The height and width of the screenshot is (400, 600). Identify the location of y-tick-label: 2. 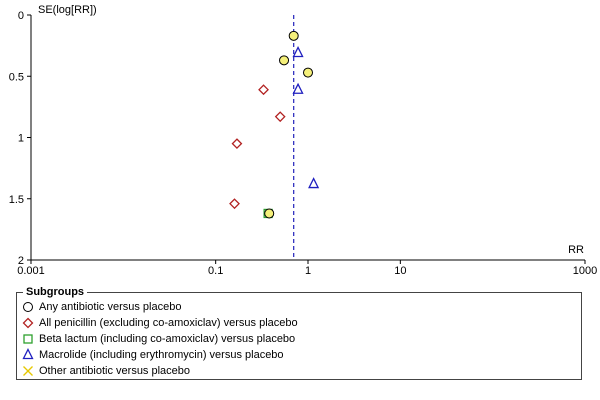
(21, 261).